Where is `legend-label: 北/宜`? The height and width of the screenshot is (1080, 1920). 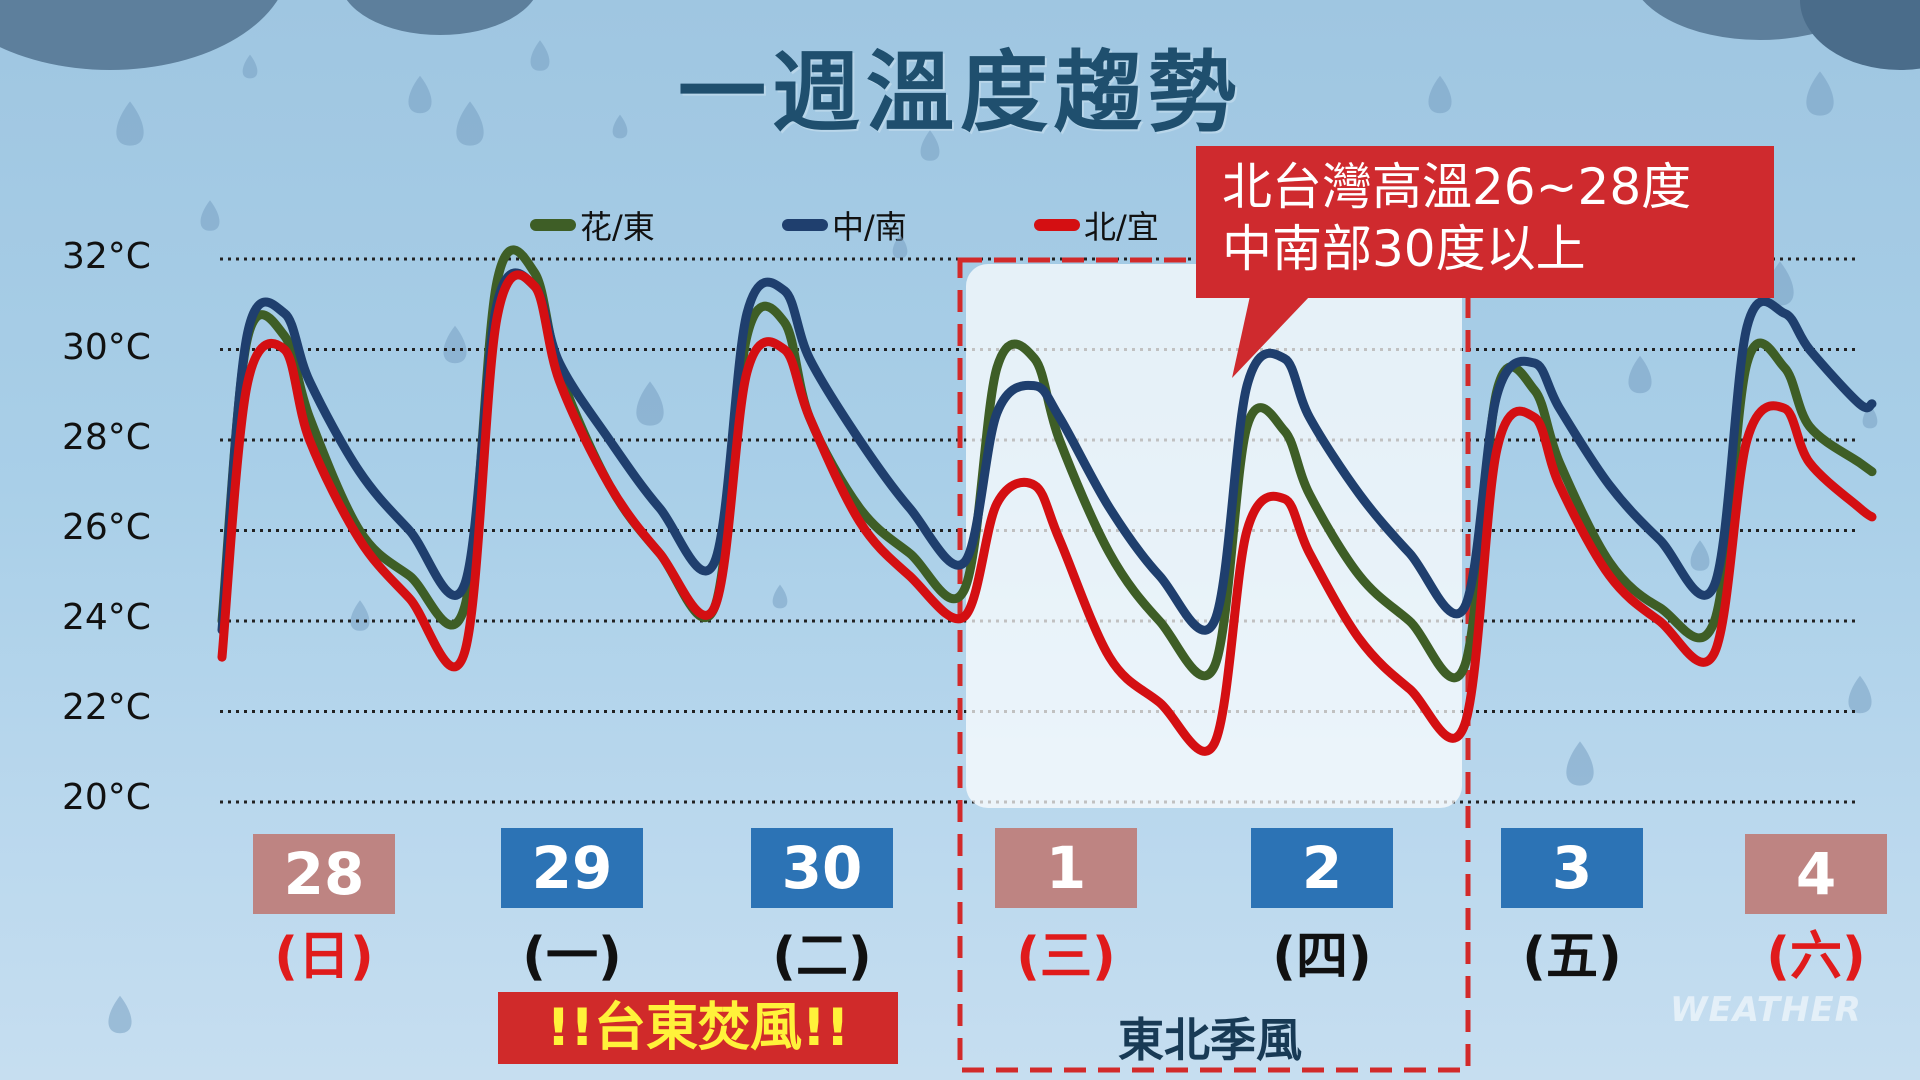
legend-label: 北/宜 is located at coordinates (1121, 227).